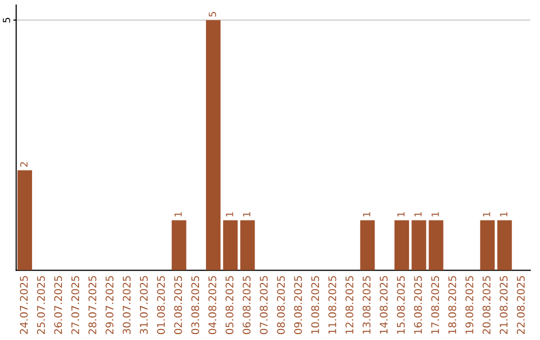 The width and height of the screenshot is (540, 340). Describe the element at coordinates (58, 305) in the screenshot. I see `x-tick-label: 26.07.2025` at that location.